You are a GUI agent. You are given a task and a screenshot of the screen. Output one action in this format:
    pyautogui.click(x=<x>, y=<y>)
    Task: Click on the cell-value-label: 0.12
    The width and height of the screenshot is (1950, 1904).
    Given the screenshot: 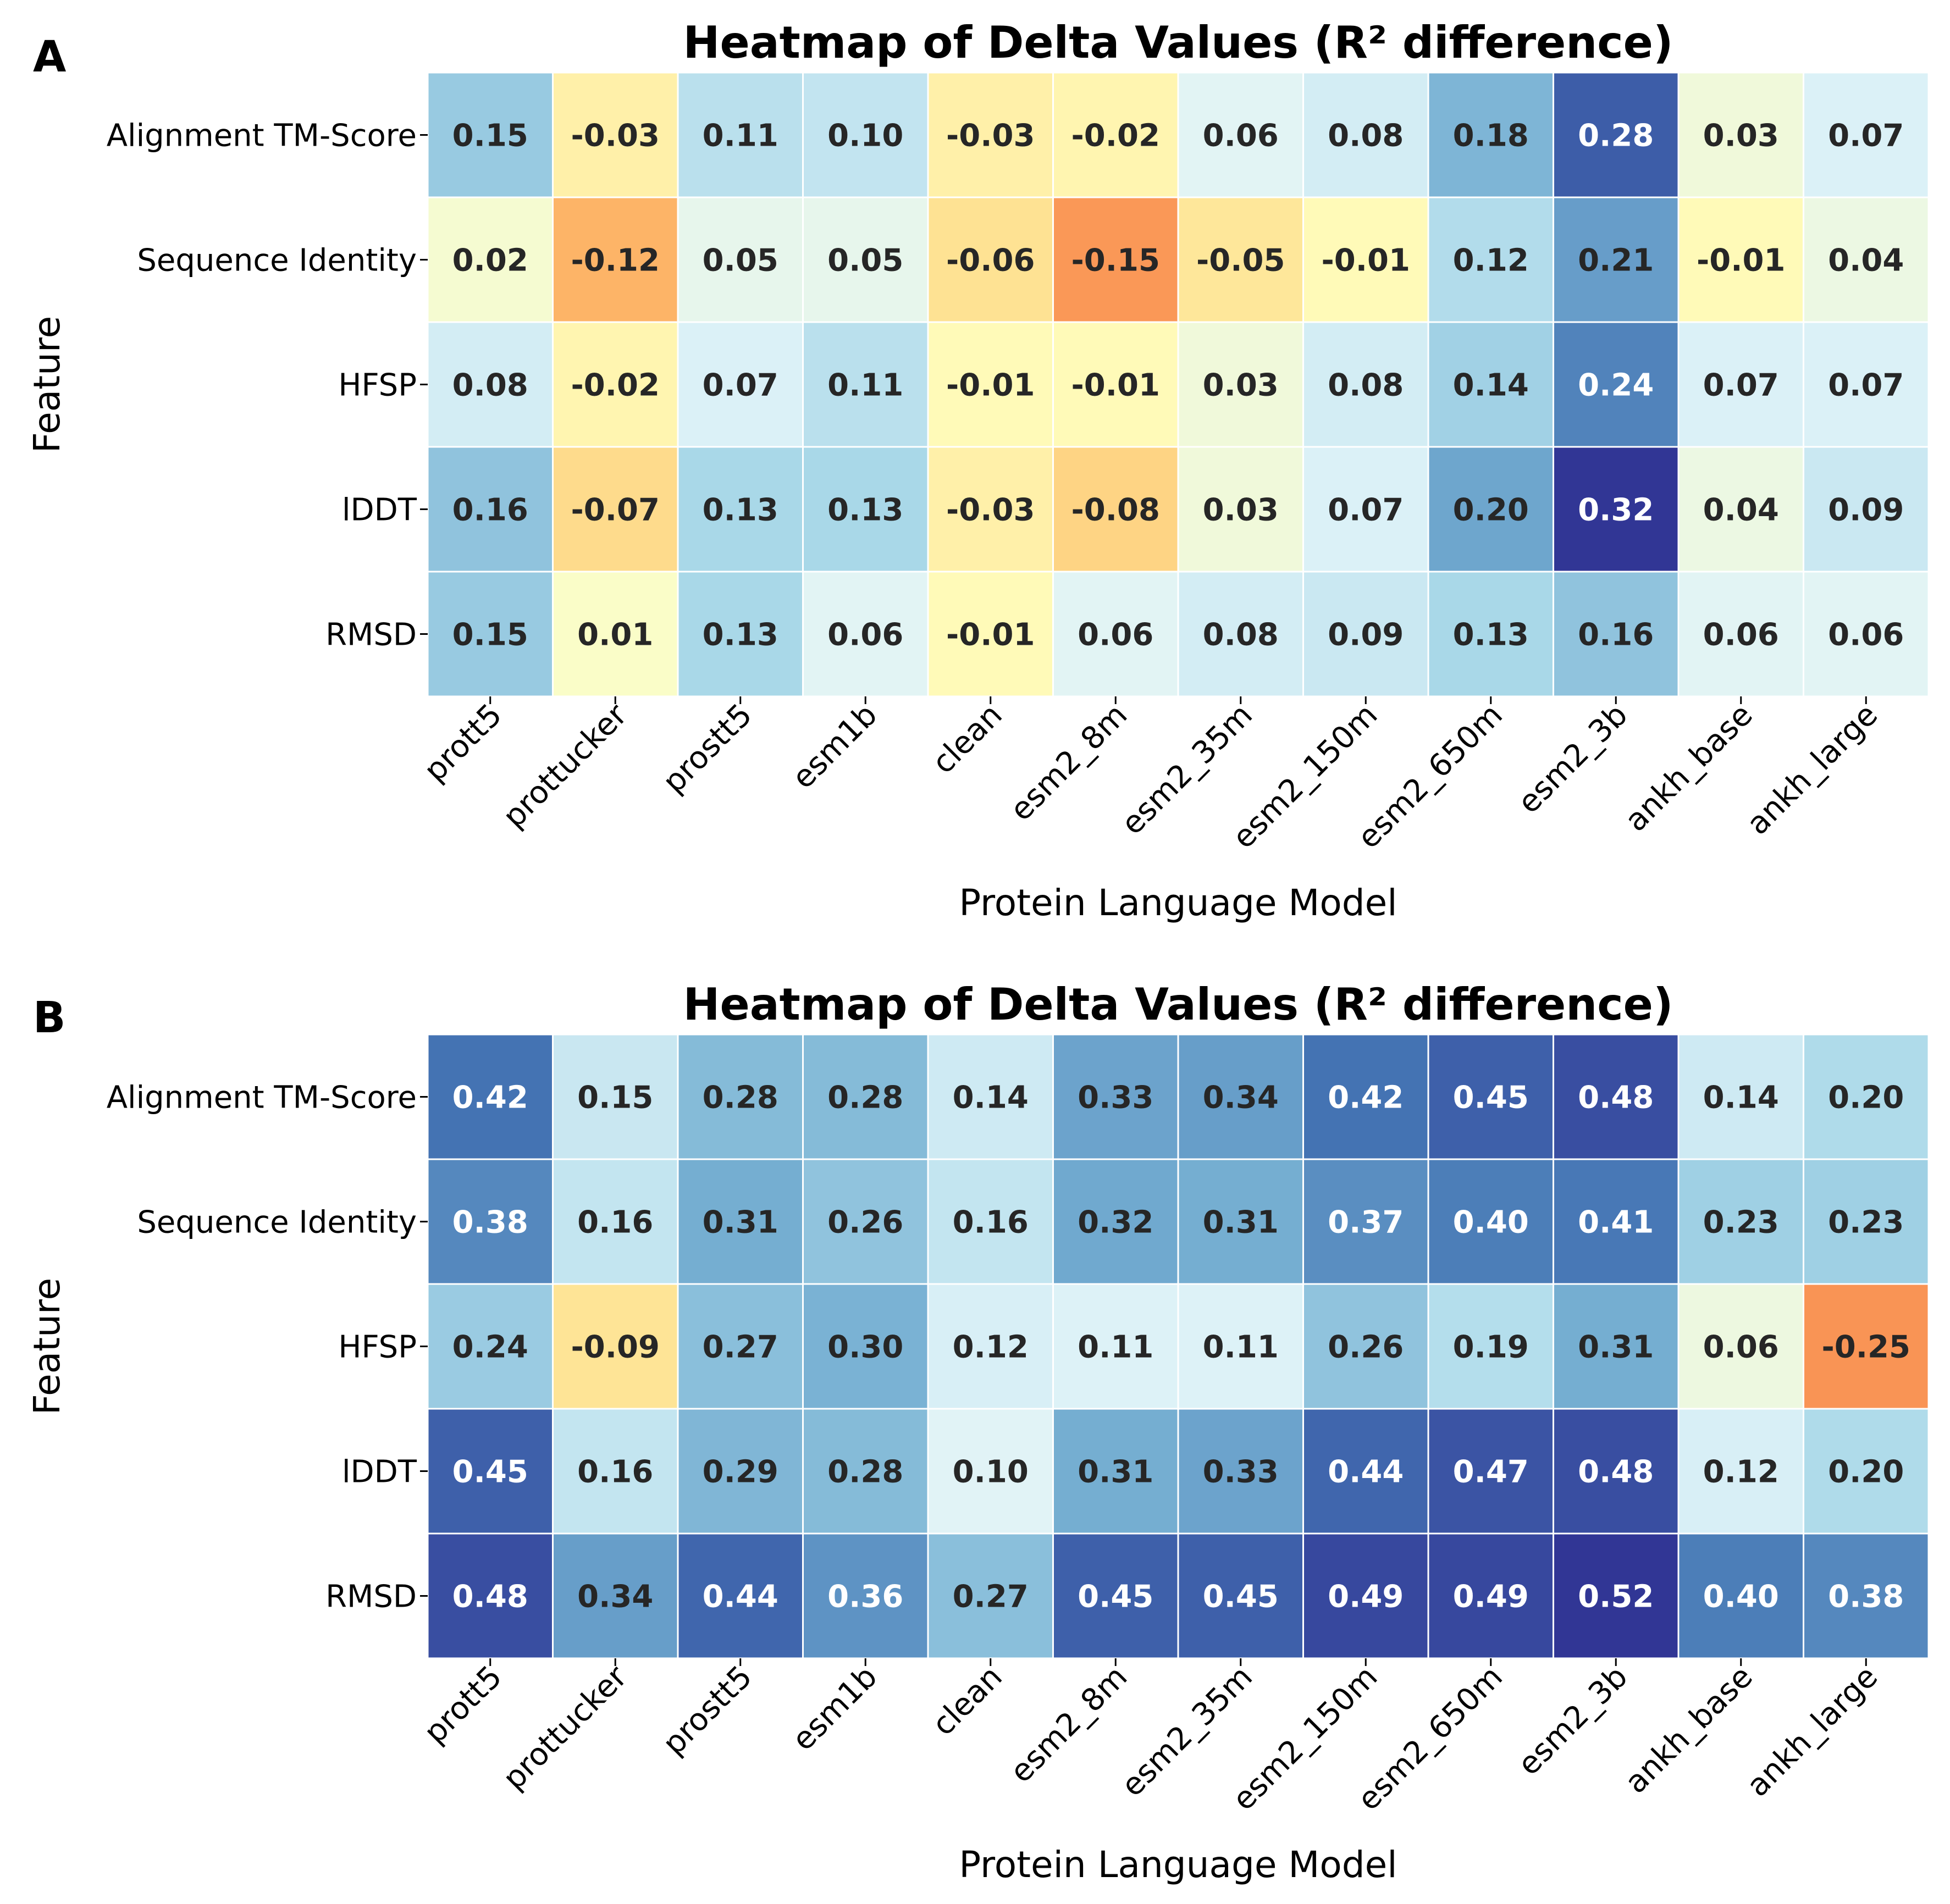 What is the action you would take?
    pyautogui.click(x=991, y=1348)
    